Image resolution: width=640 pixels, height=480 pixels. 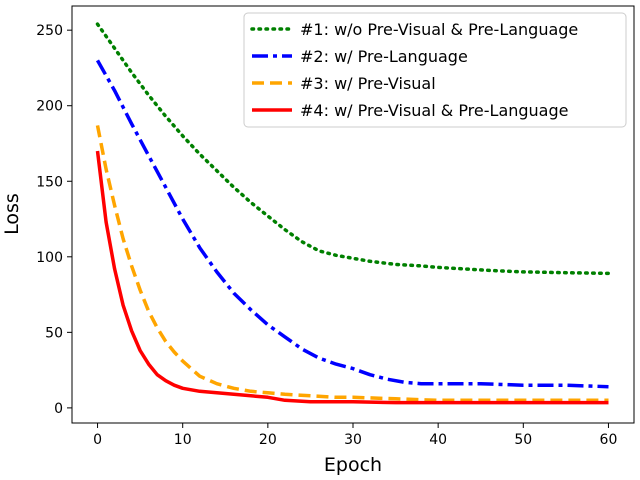 I want to click on y-tick-label: 100, so click(x=49, y=258).